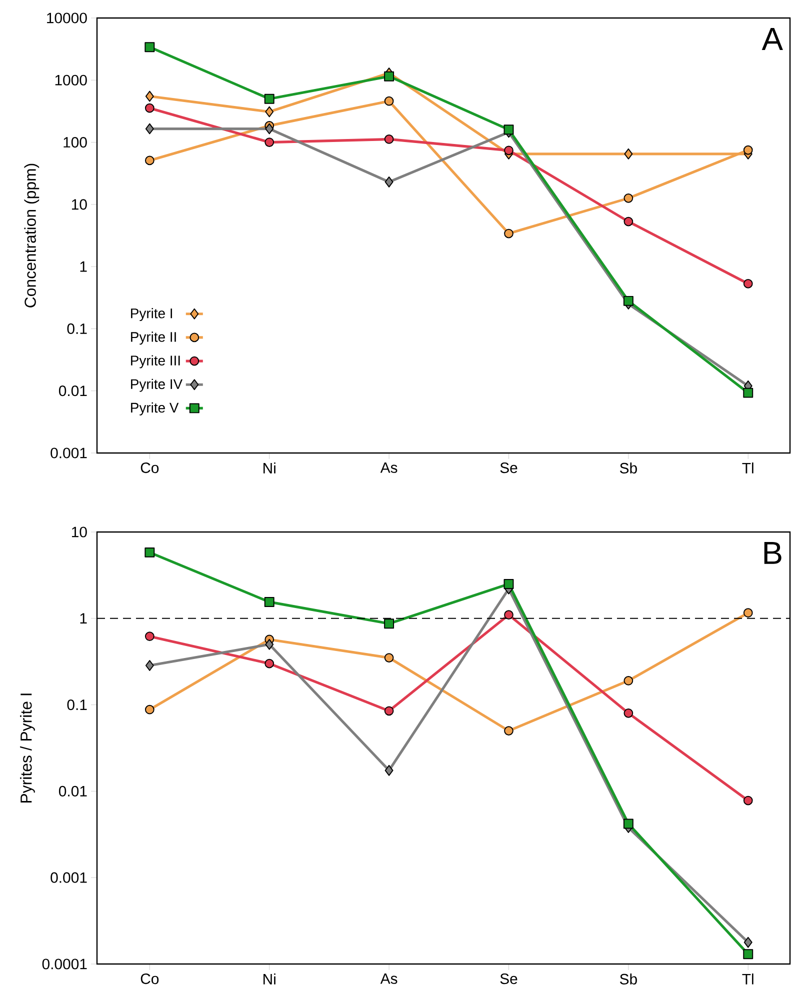 This screenshot has width=798, height=999. I want to click on annotation: A, so click(772, 39).